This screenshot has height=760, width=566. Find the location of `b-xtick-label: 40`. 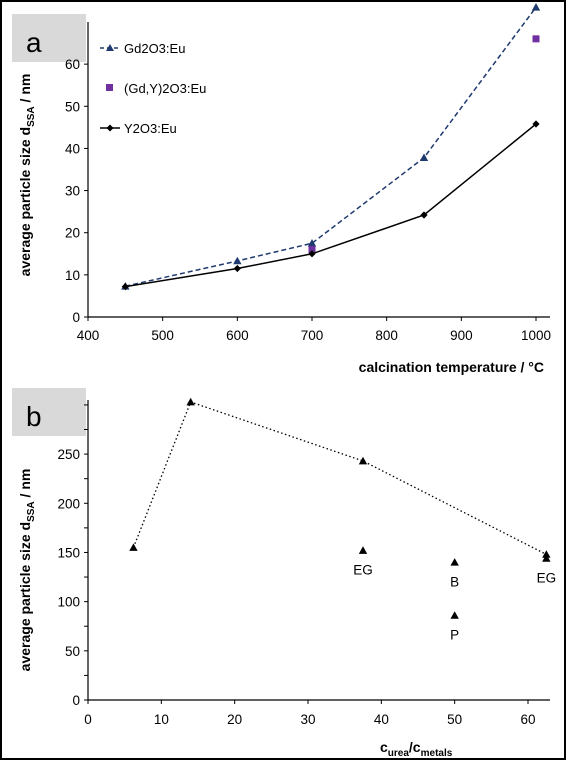

b-xtick-label: 40 is located at coordinates (381, 719).